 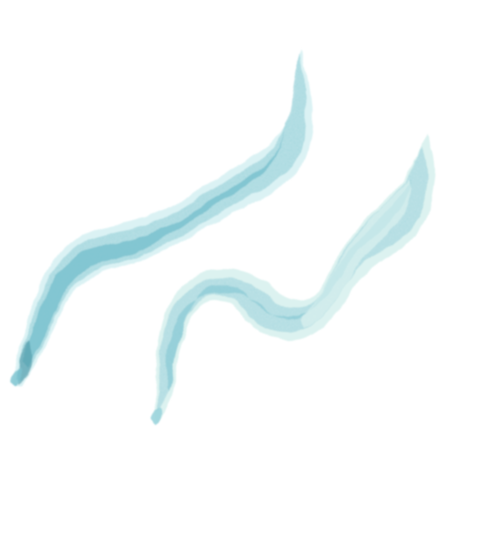 I want to click on lower-stroke-light-edge, so click(x=355, y=253).